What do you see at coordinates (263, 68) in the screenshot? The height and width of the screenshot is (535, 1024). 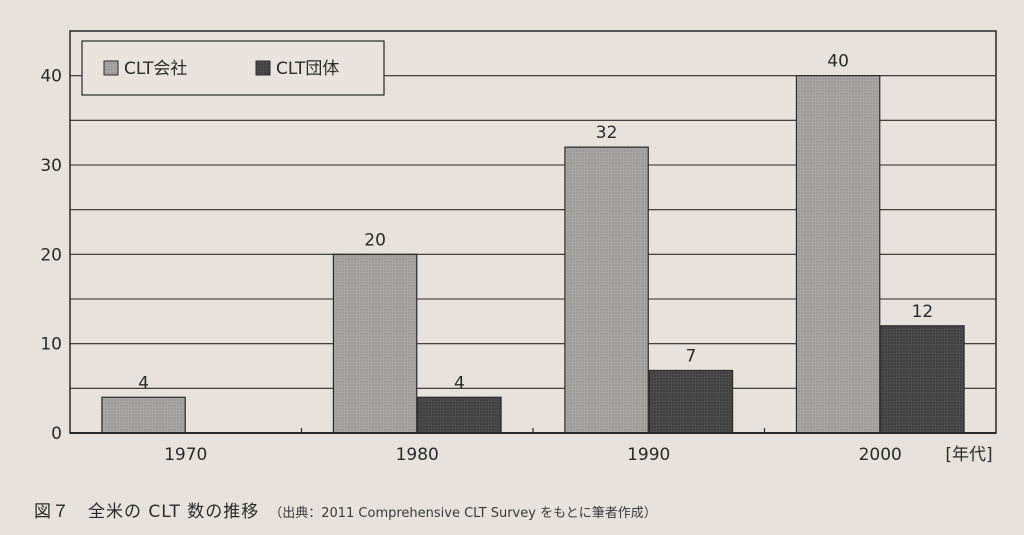 I see `legend-swatch-clt-organization` at bounding box center [263, 68].